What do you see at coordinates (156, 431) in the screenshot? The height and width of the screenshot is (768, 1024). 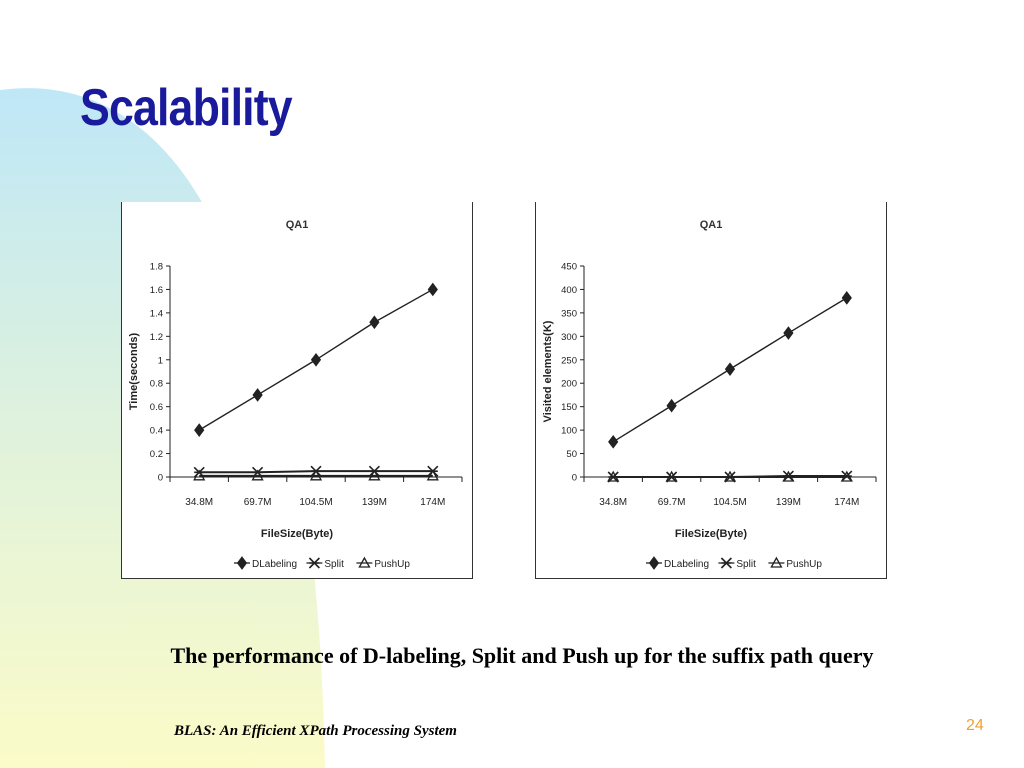 I see `y-tick-label: 0.4` at bounding box center [156, 431].